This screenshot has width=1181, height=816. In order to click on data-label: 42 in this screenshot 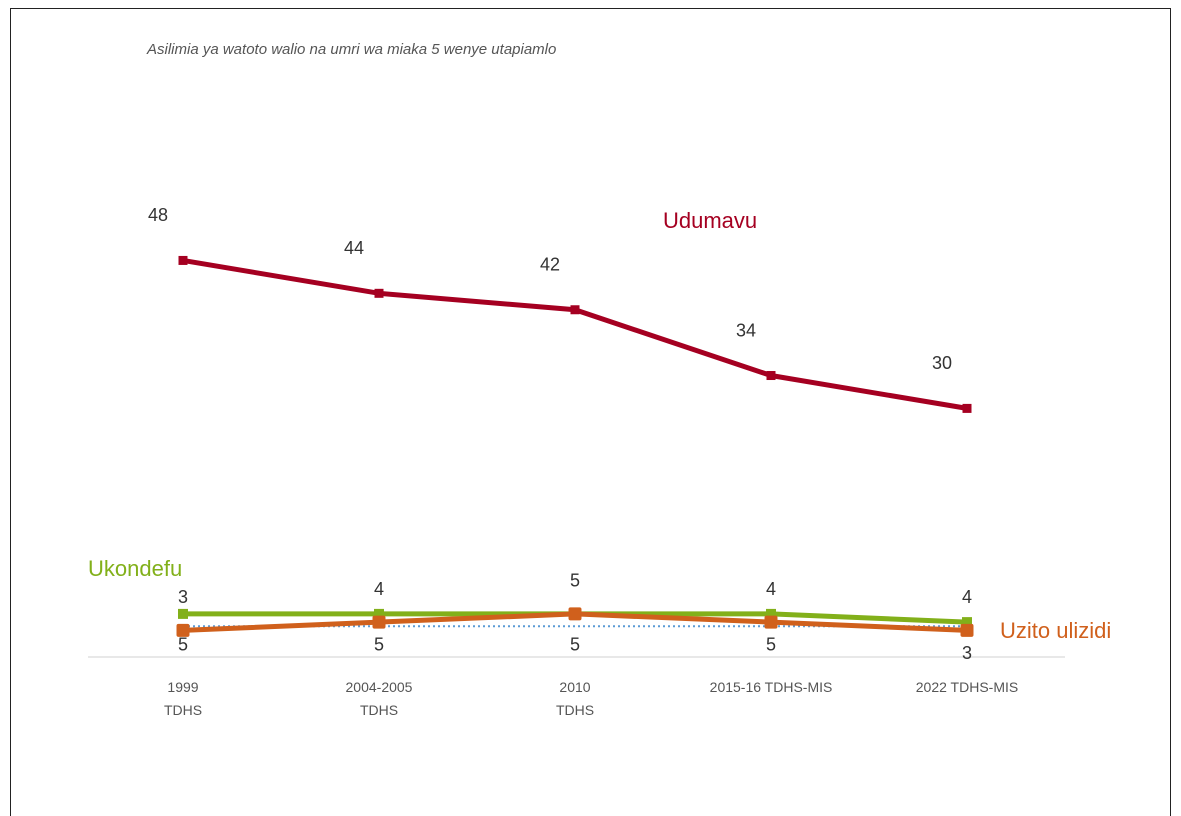, I will do `click(550, 265)`.